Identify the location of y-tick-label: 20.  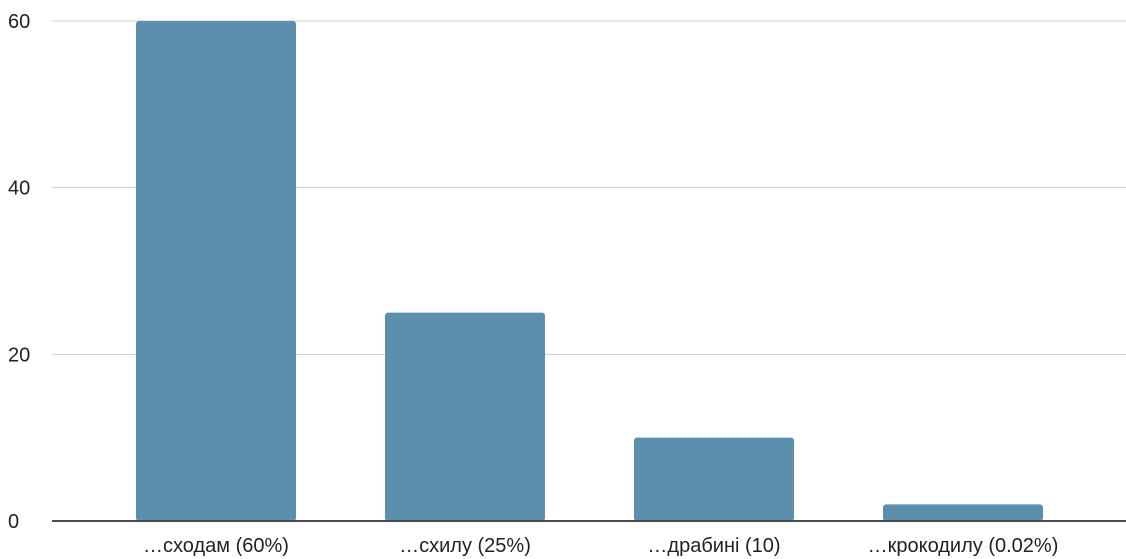
(19, 355).